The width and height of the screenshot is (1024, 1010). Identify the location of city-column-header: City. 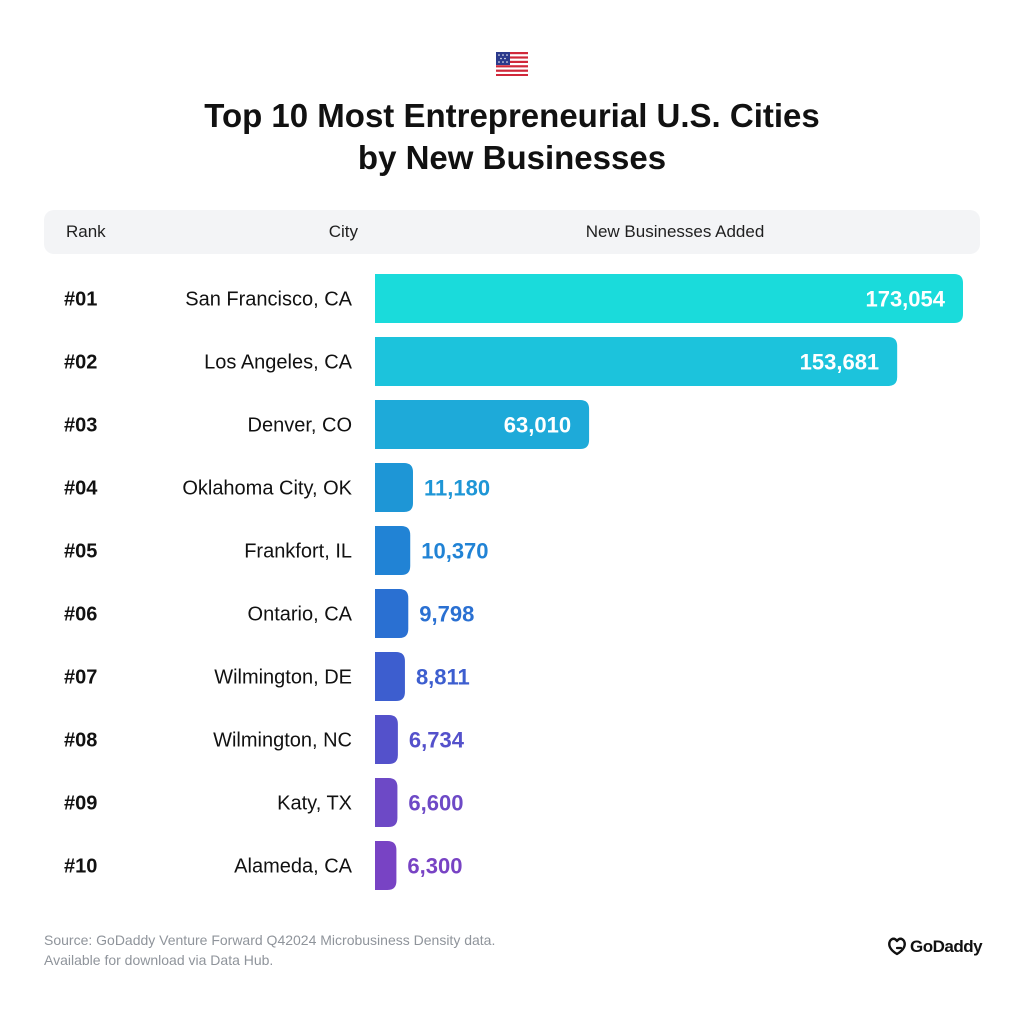
(343, 231).